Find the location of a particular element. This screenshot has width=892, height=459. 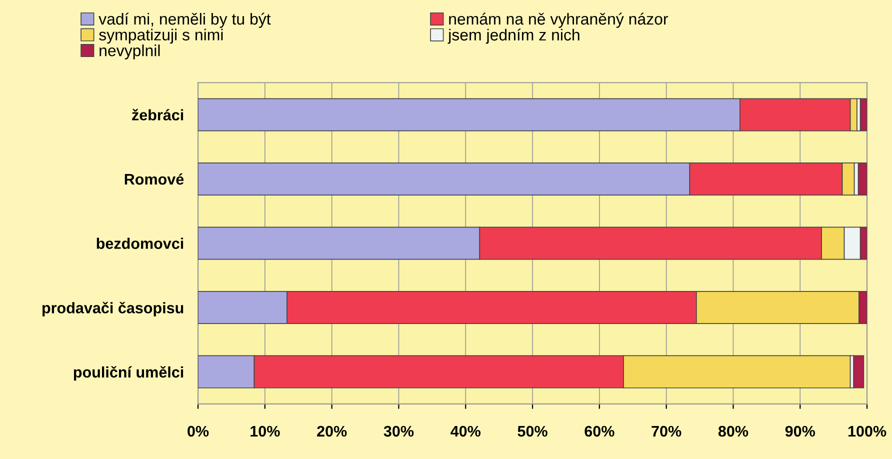

x-tick-label: 50% is located at coordinates (533, 431).